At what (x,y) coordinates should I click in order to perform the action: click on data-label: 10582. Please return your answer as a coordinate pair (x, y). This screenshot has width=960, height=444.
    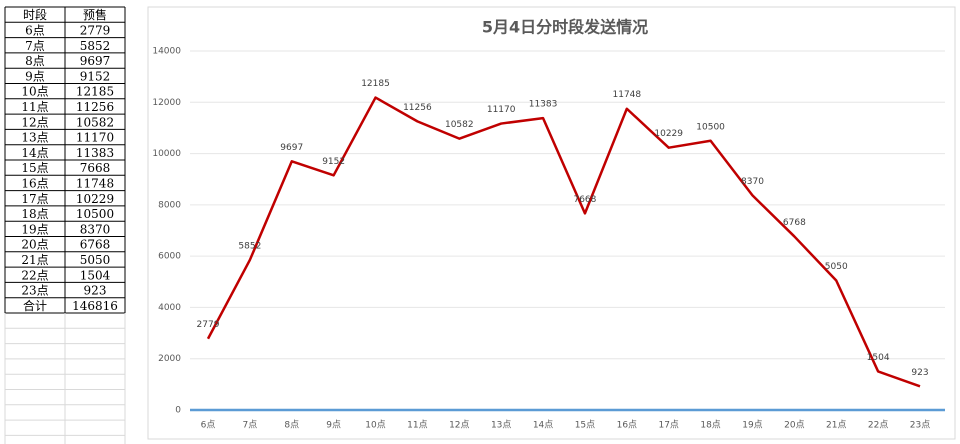
    Looking at the image, I should click on (459, 125).